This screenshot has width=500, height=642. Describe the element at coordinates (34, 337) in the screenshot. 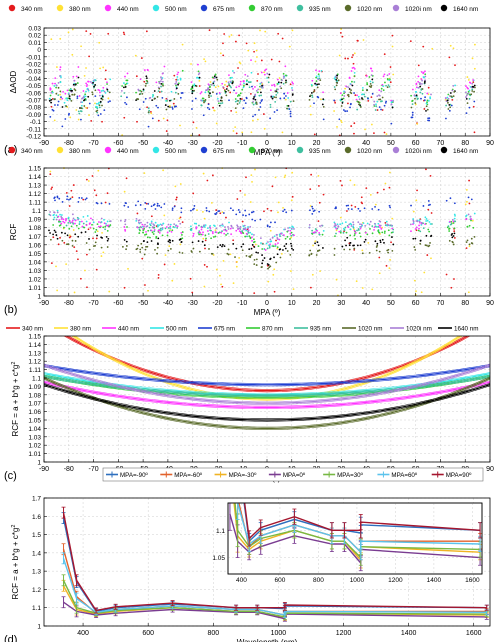

I see `y-tick-label: 1.15` at that location.